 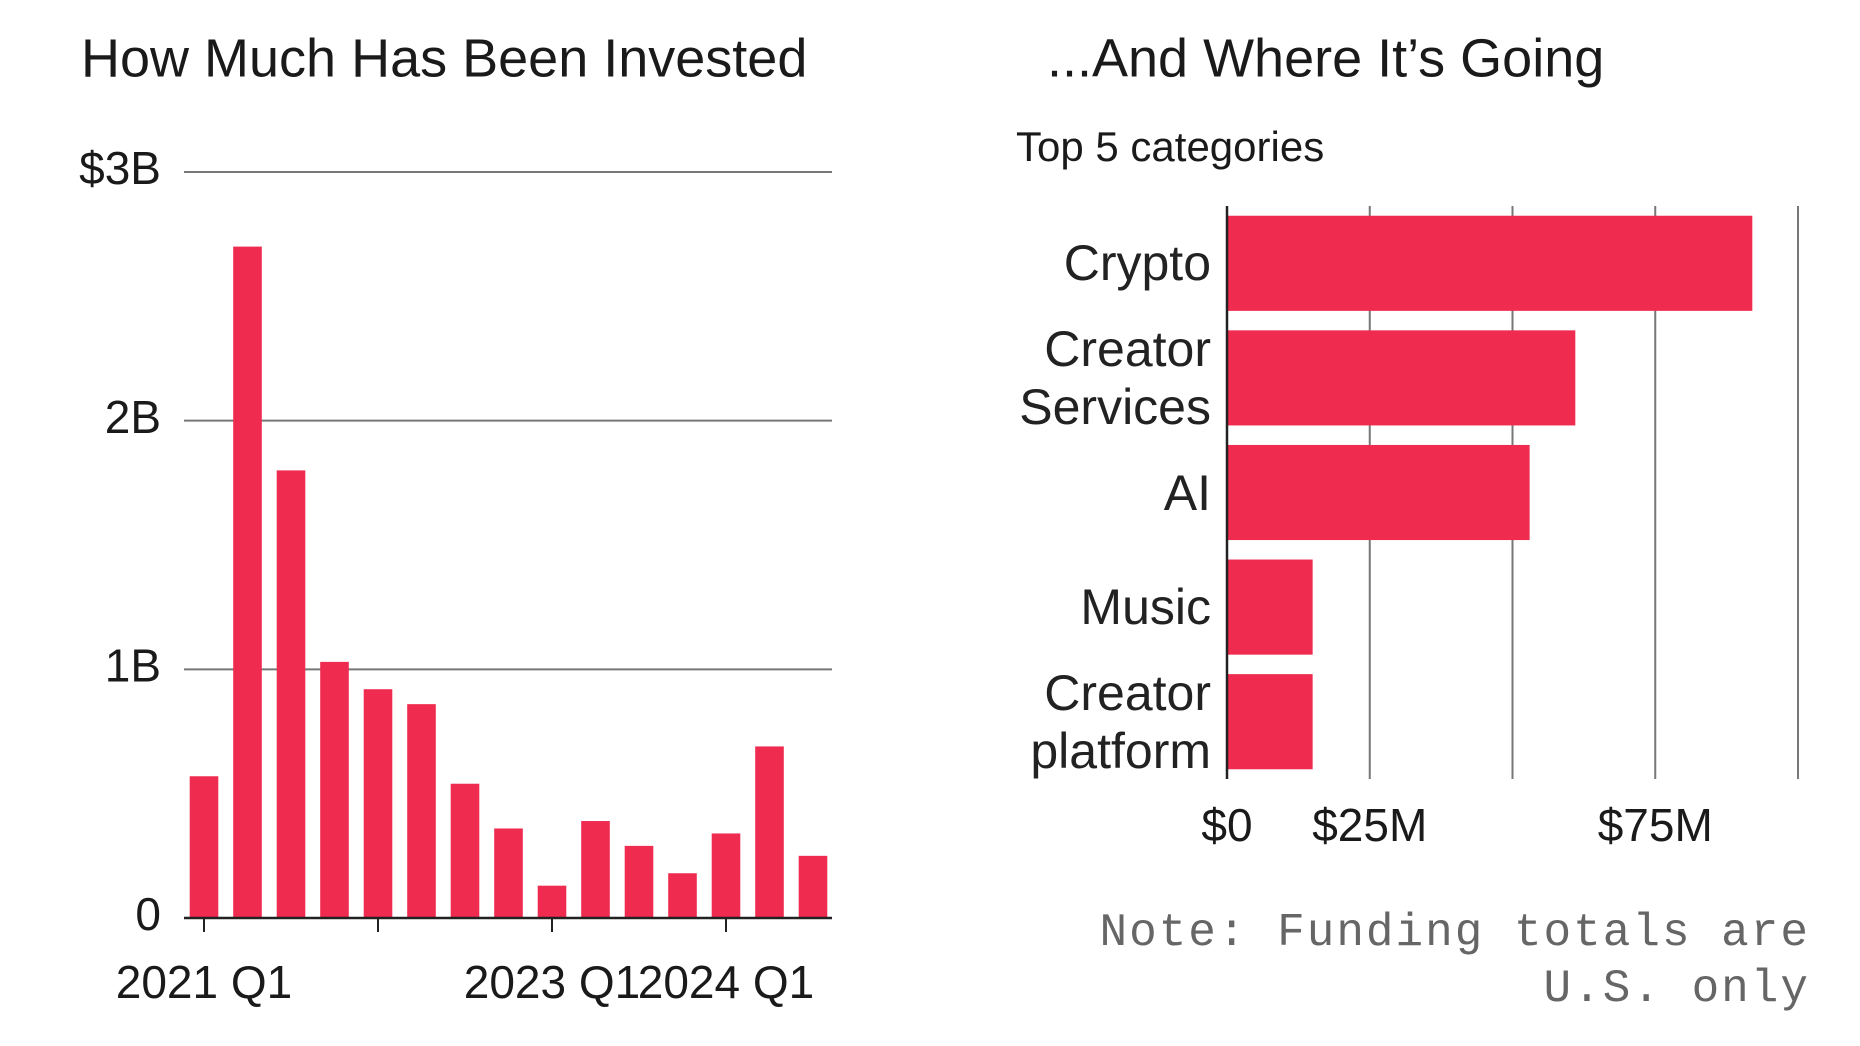 What do you see at coordinates (133, 417) in the screenshot?
I see `y-tick-label: 2B` at bounding box center [133, 417].